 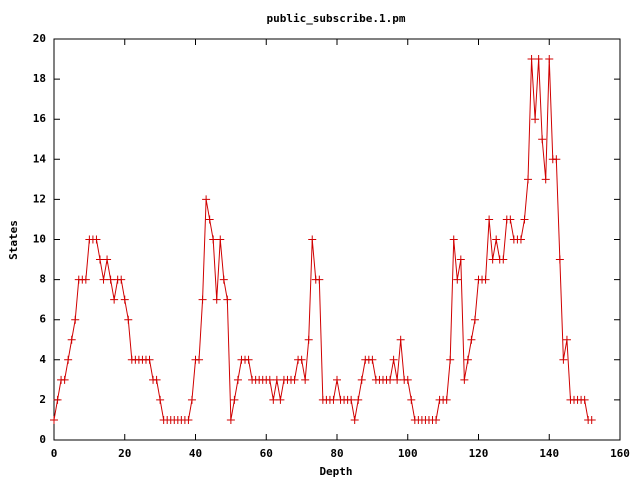 What do you see at coordinates (39, 239) in the screenshot?
I see `y-tick-label: 10` at bounding box center [39, 239].